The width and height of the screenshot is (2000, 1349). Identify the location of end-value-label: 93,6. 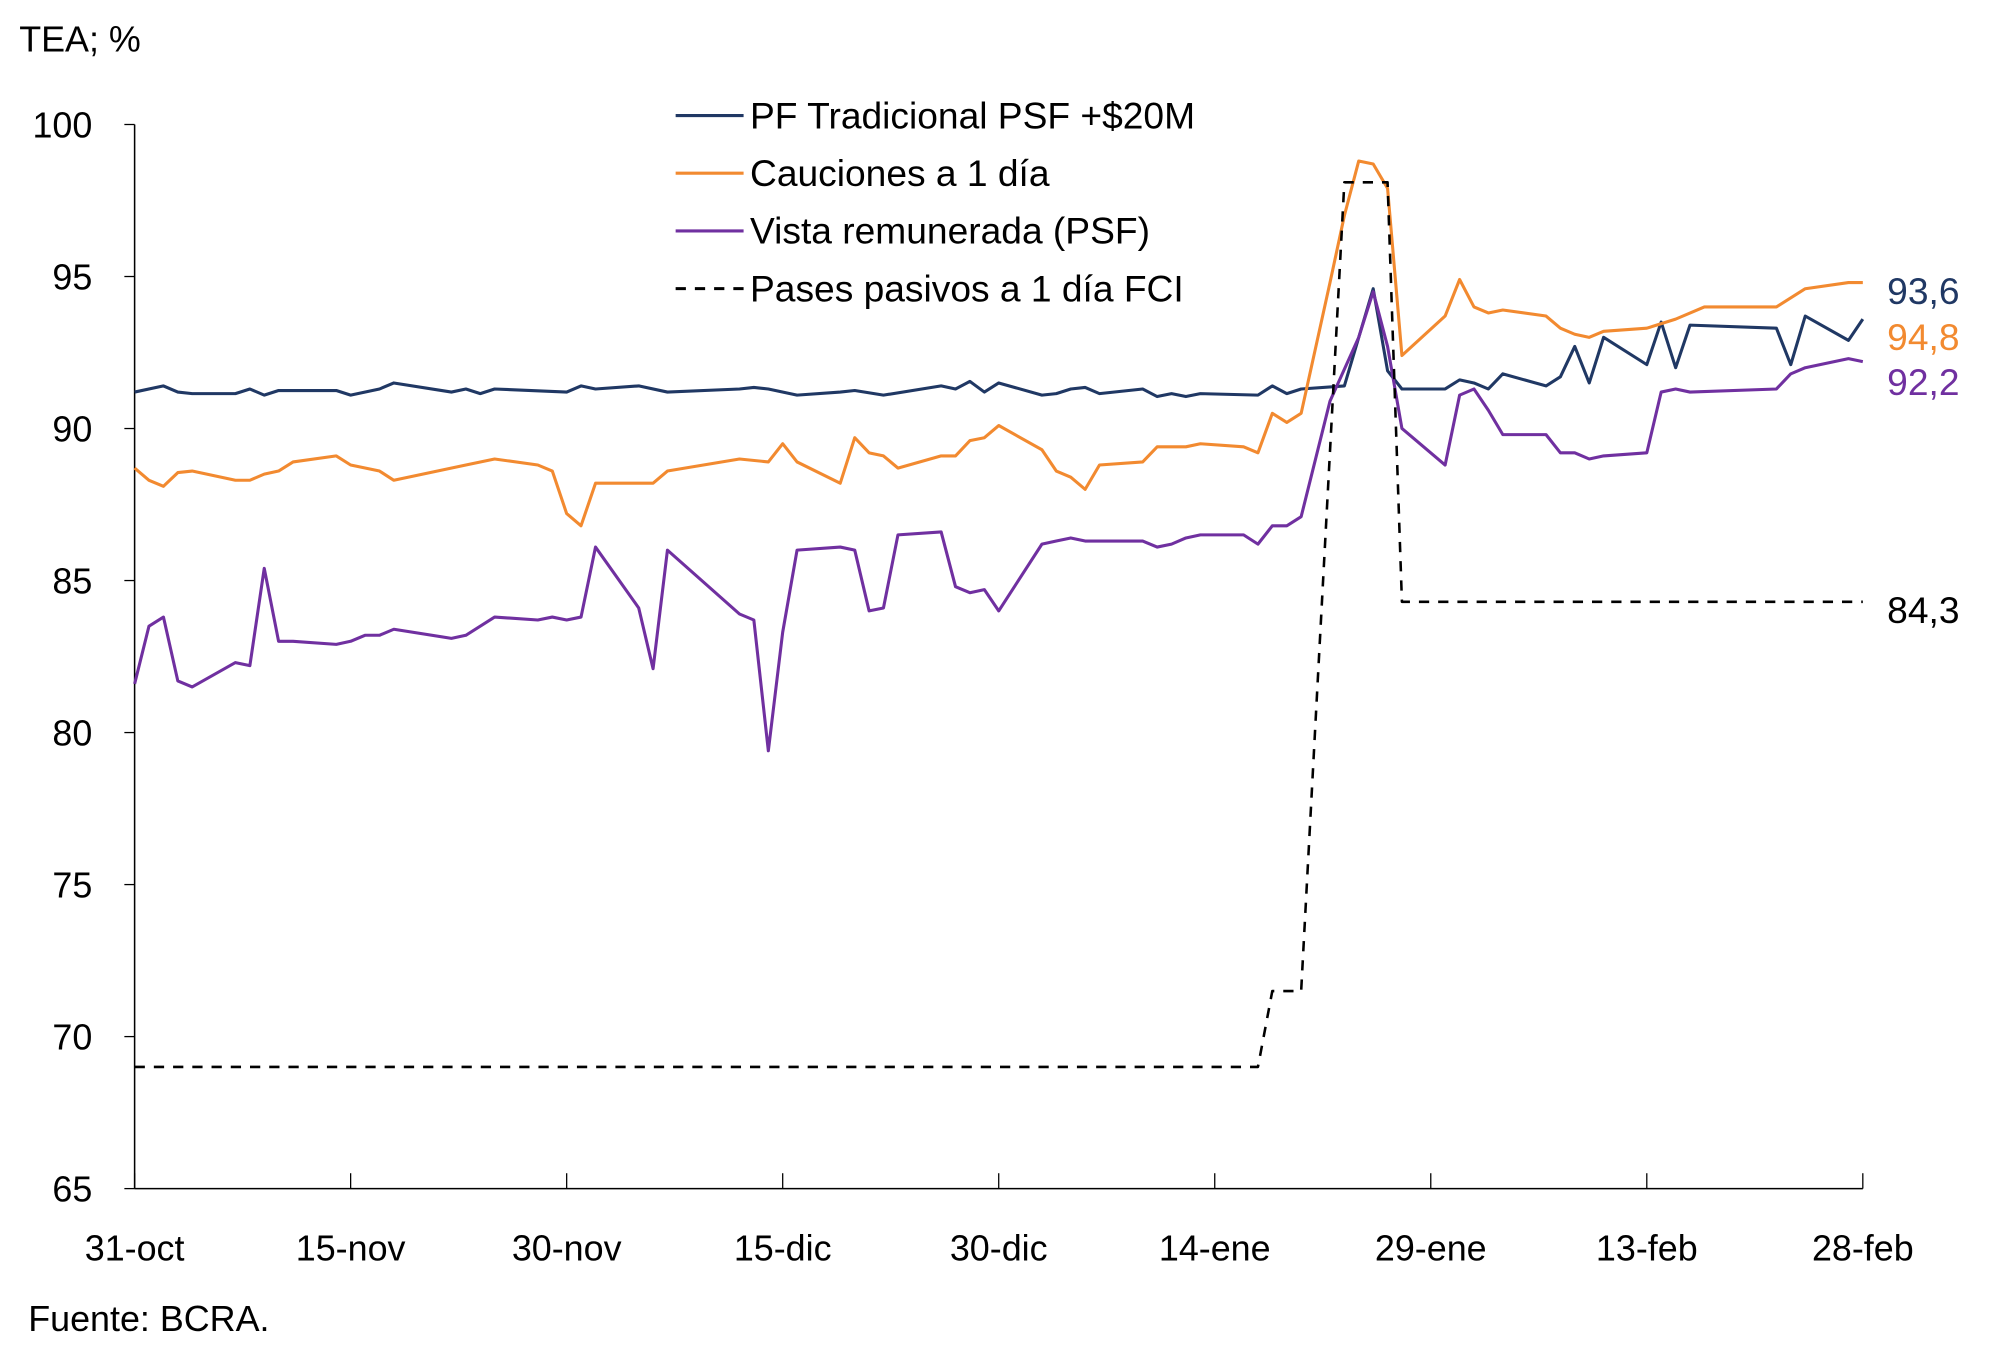
(1923, 291).